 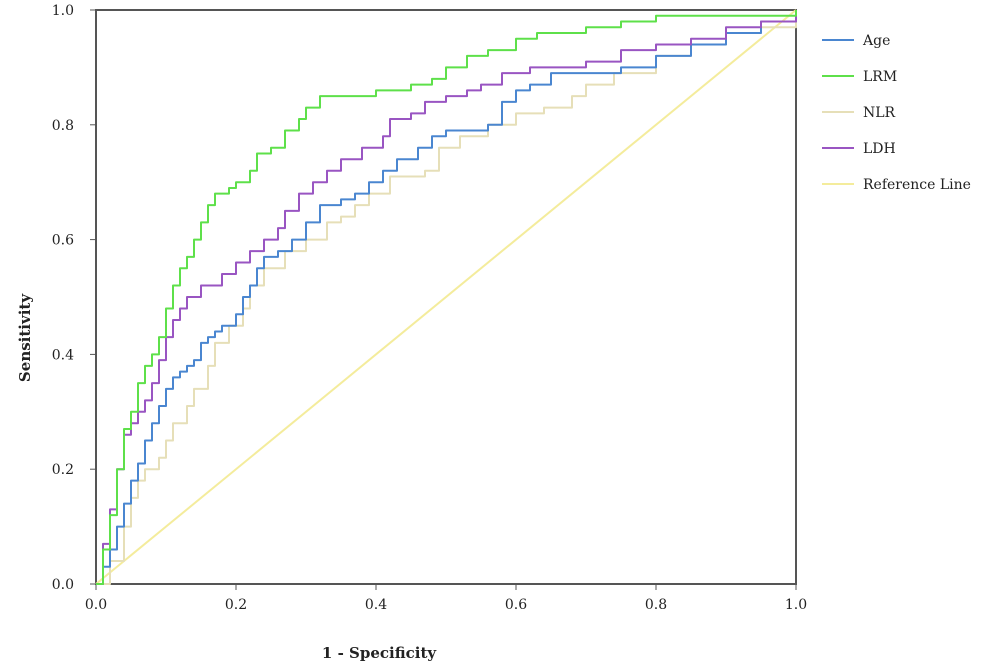 What do you see at coordinates (63, 241) in the screenshot?
I see `y-tick-label: 0.6` at bounding box center [63, 241].